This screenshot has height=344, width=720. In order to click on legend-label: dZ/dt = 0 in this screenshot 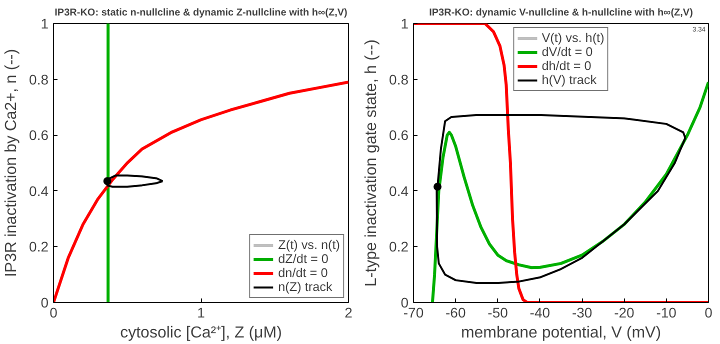, I will do `click(303, 259)`.